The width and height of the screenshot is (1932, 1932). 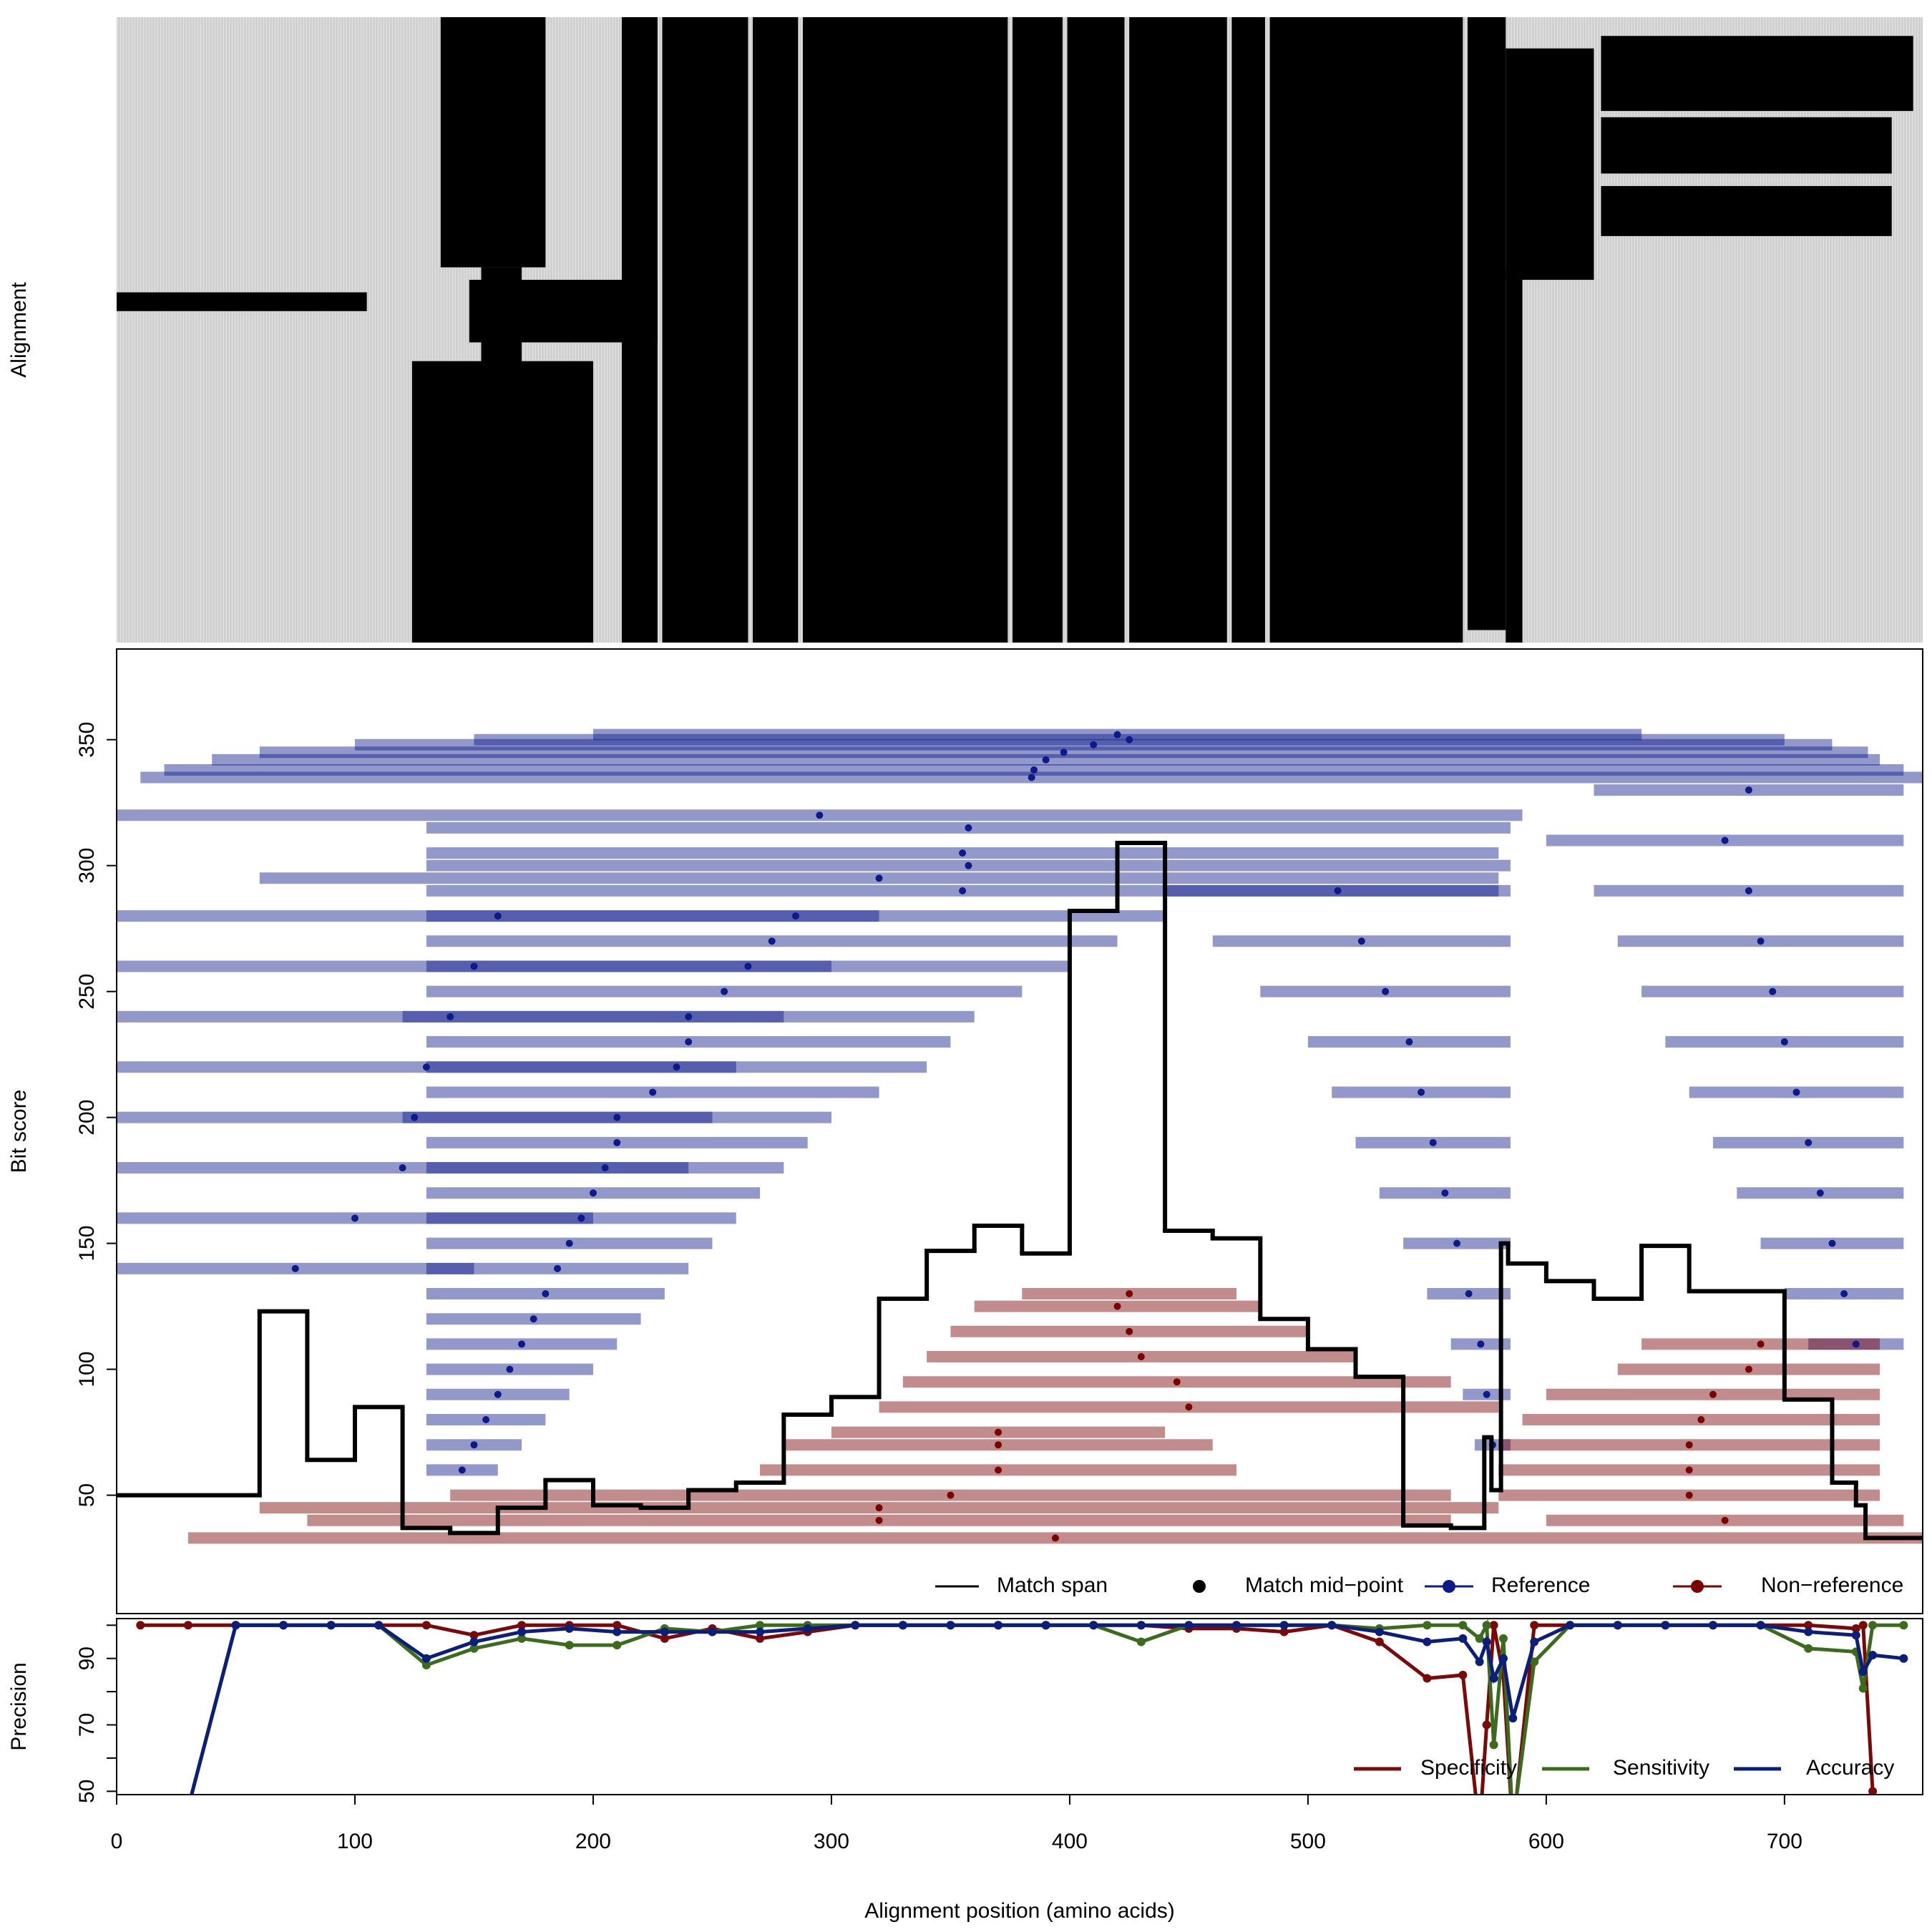 I want to click on y-tick-label: 70, so click(x=87, y=1725).